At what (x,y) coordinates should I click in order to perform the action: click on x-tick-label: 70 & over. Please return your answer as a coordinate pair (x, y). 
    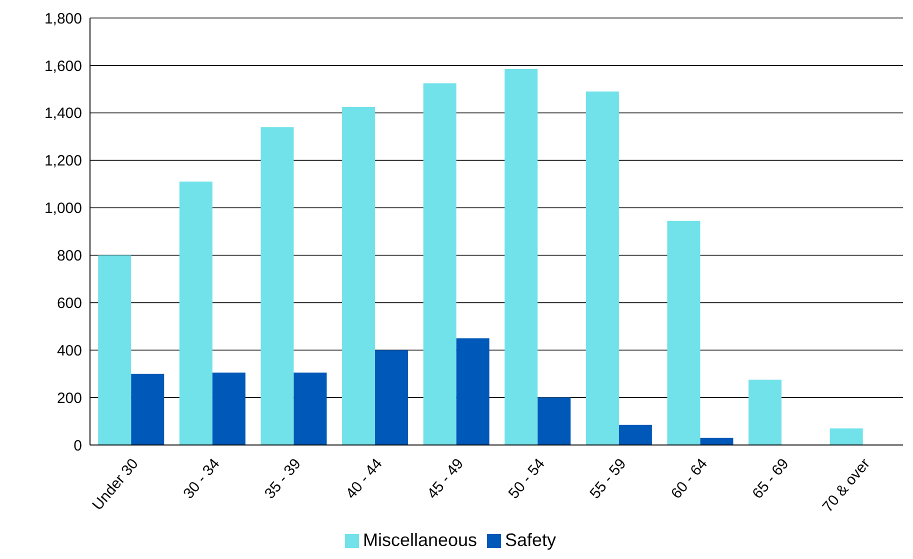
    Looking at the image, I should click on (846, 485).